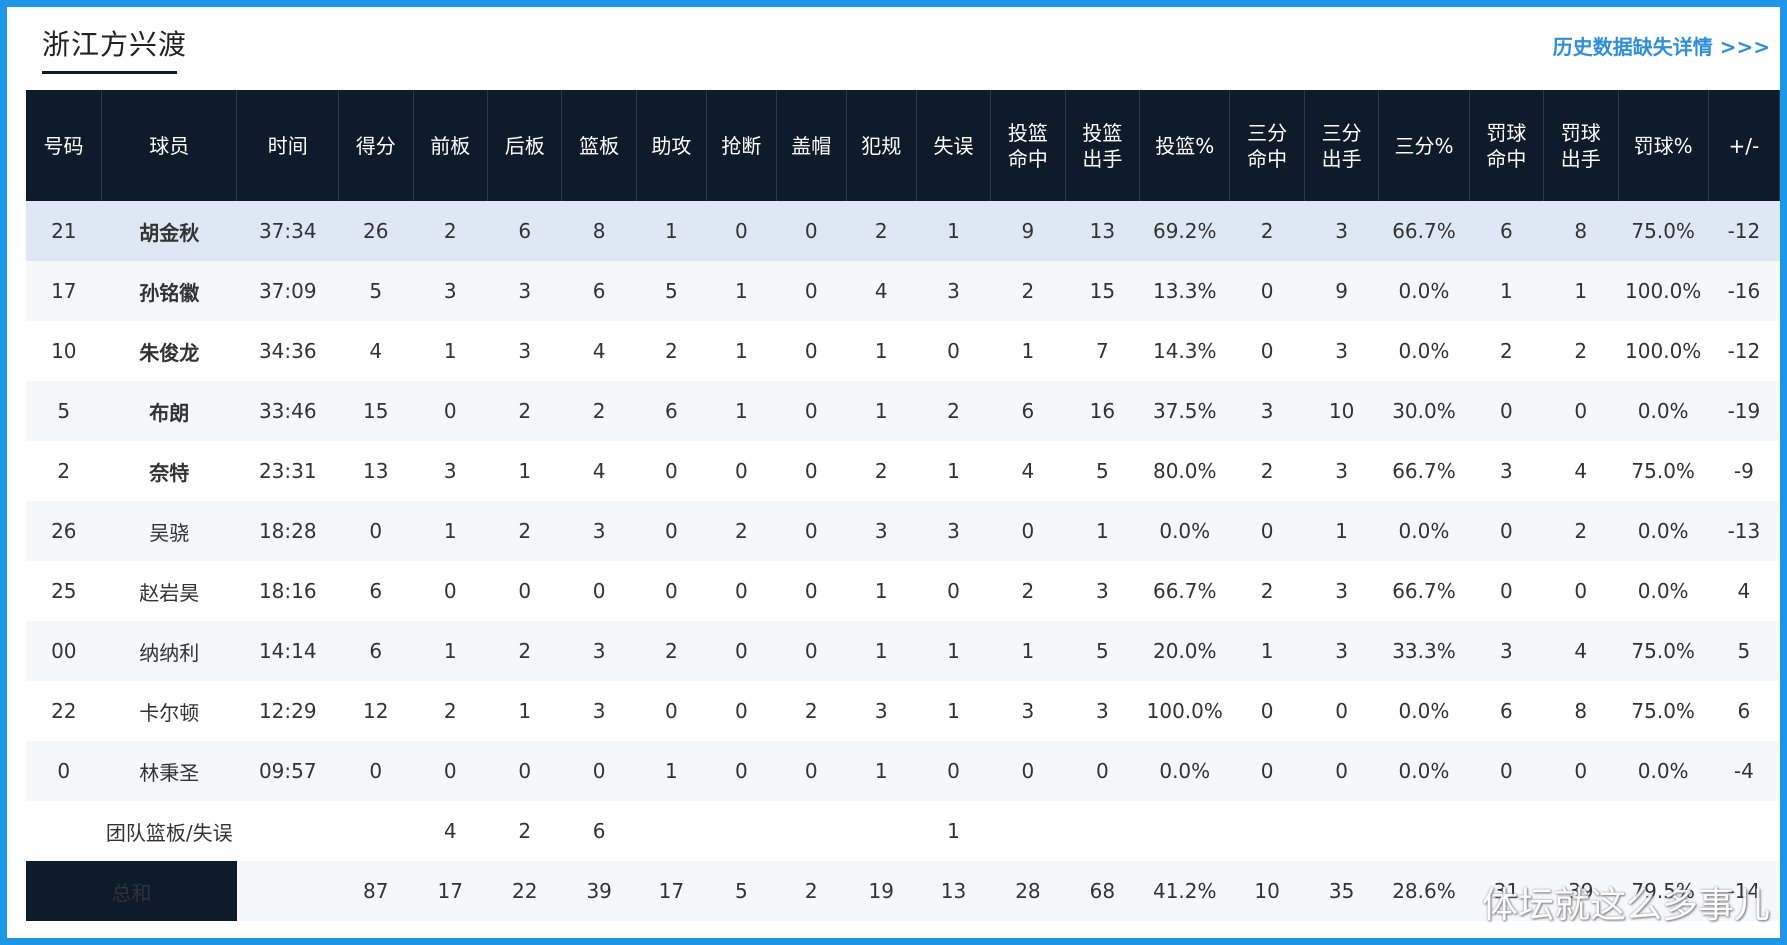  Describe the element at coordinates (288, 145) in the screenshot. I see `column-header-time: 时间` at that location.